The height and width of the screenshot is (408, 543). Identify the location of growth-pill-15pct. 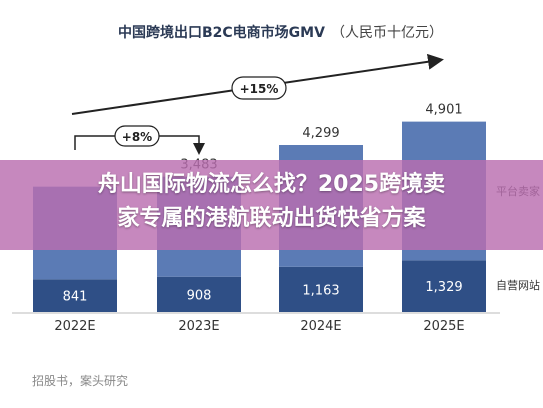
(259, 88).